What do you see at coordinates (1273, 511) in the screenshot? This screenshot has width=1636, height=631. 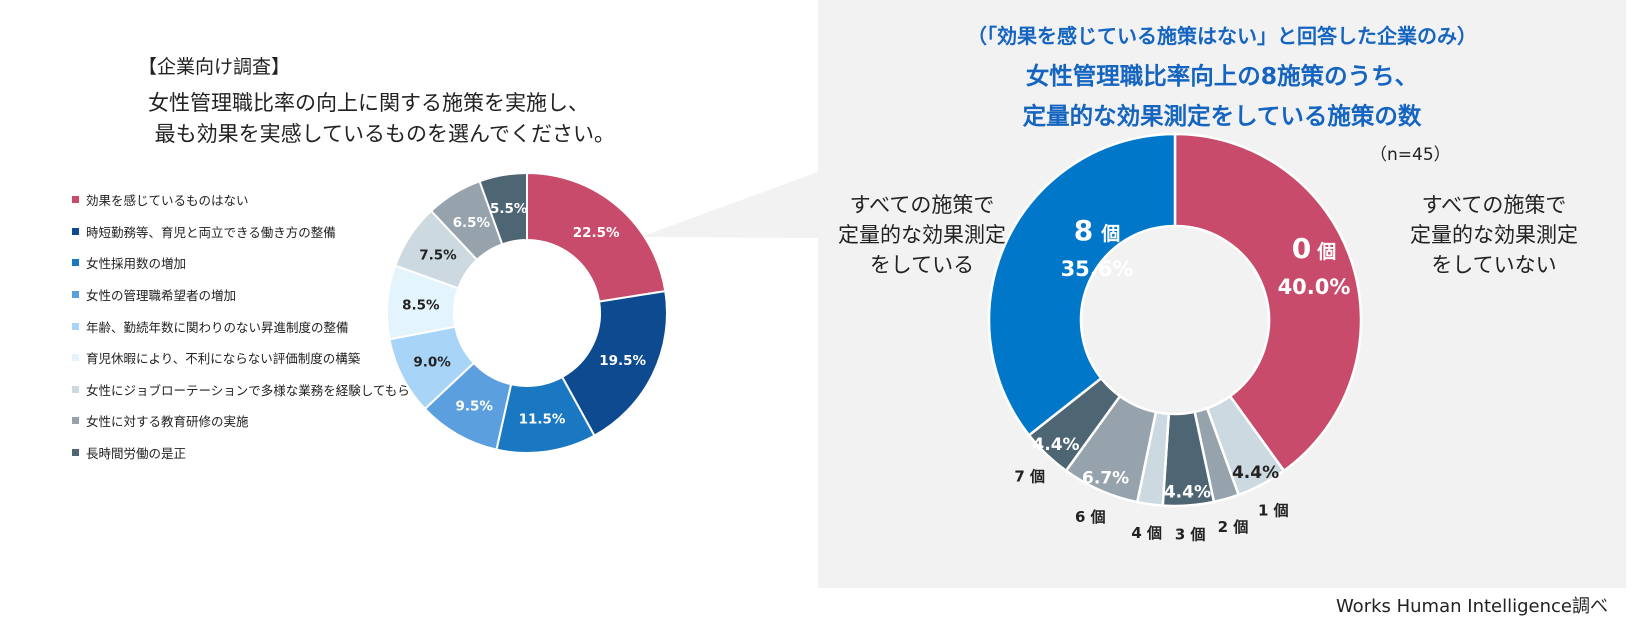 I see `right-donut-count-label: 1 個` at bounding box center [1273, 511].